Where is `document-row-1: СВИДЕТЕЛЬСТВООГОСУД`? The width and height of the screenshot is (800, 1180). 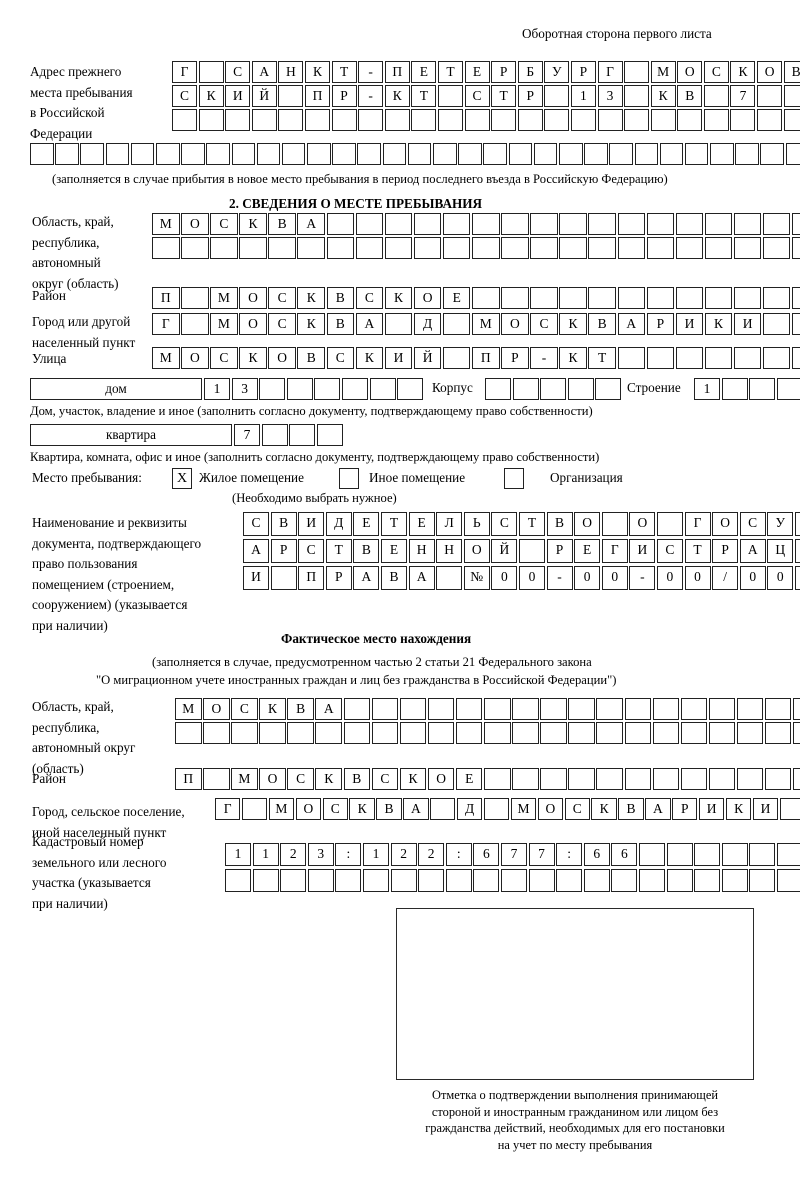 document-row-1: СВИДЕТЕЛЬСТВООГОСУД is located at coordinates (521, 524).